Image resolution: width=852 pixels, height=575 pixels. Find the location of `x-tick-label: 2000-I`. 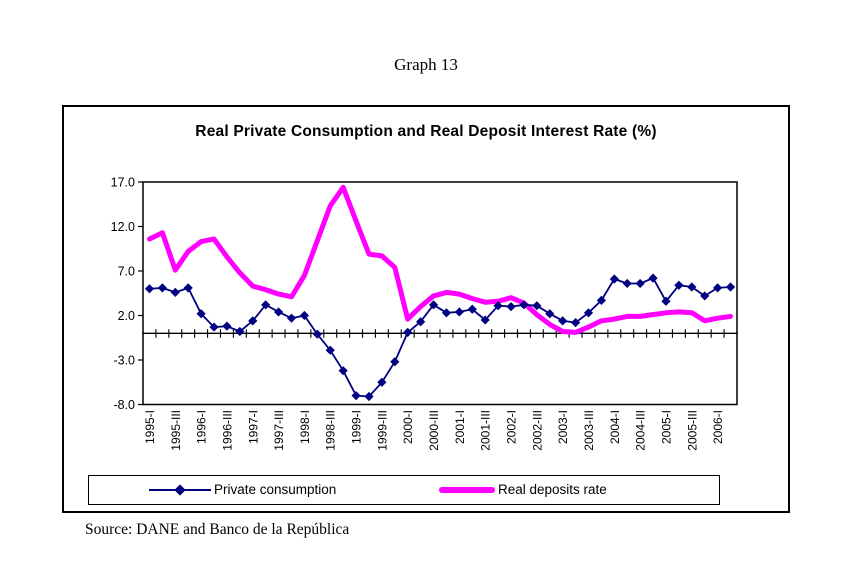

x-tick-label: 2000-I is located at coordinates (408, 427).